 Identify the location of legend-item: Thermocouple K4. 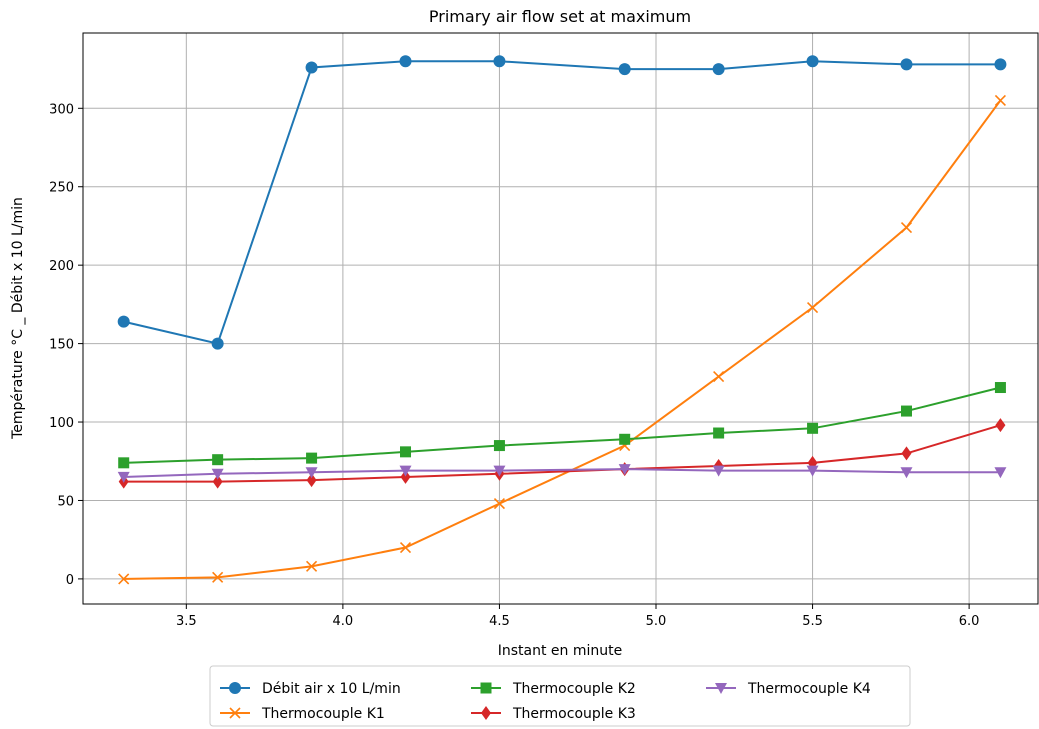
(788, 689).